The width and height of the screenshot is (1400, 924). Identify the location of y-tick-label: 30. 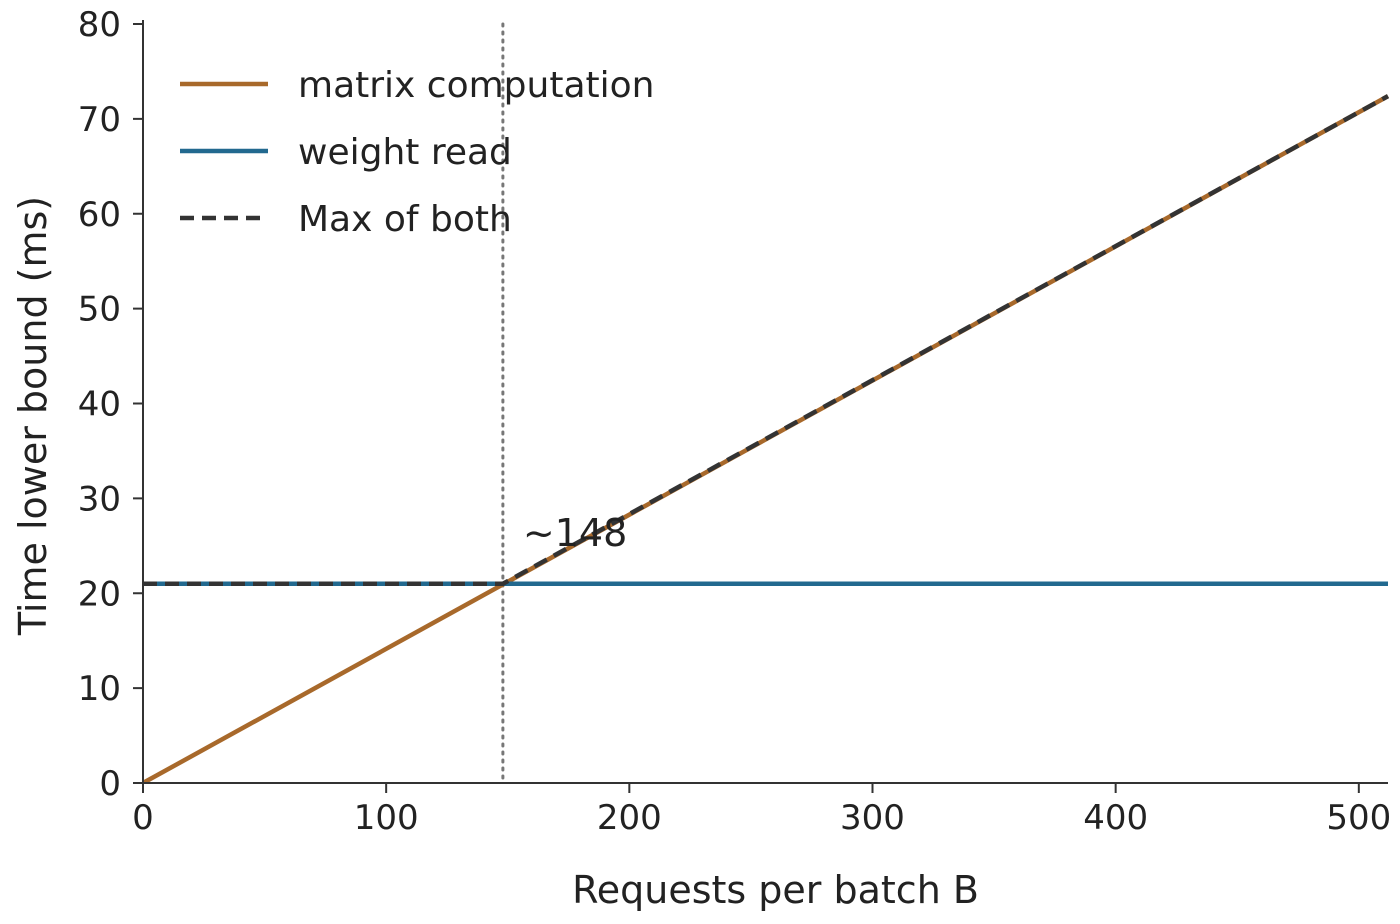
(99, 499).